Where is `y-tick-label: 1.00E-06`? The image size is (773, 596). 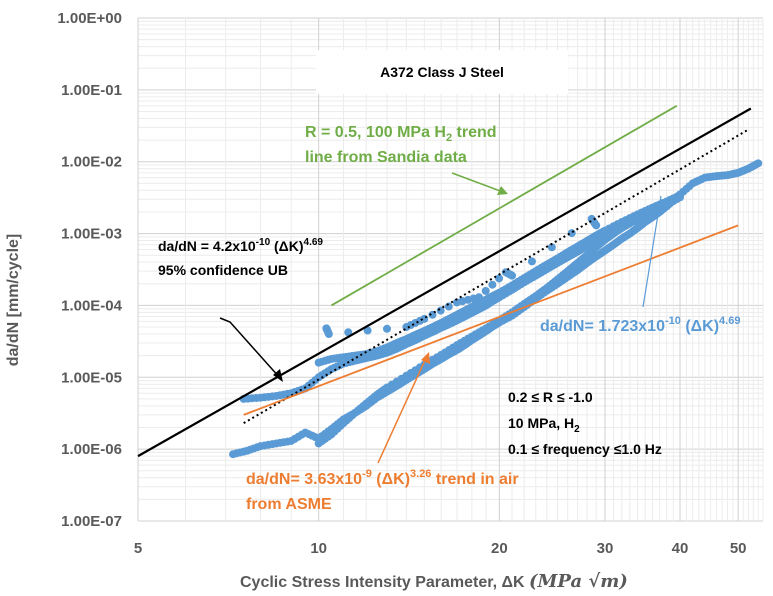 y-tick-label: 1.00E-06 is located at coordinates (91, 449).